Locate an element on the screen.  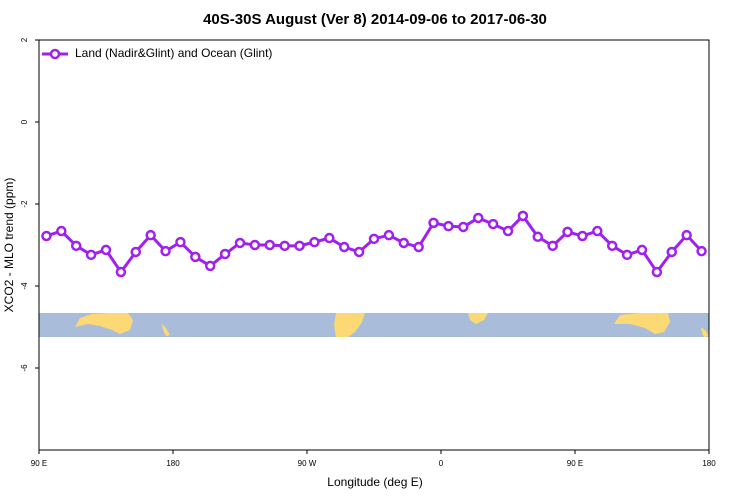
legend-marker is located at coordinates (55, 54).